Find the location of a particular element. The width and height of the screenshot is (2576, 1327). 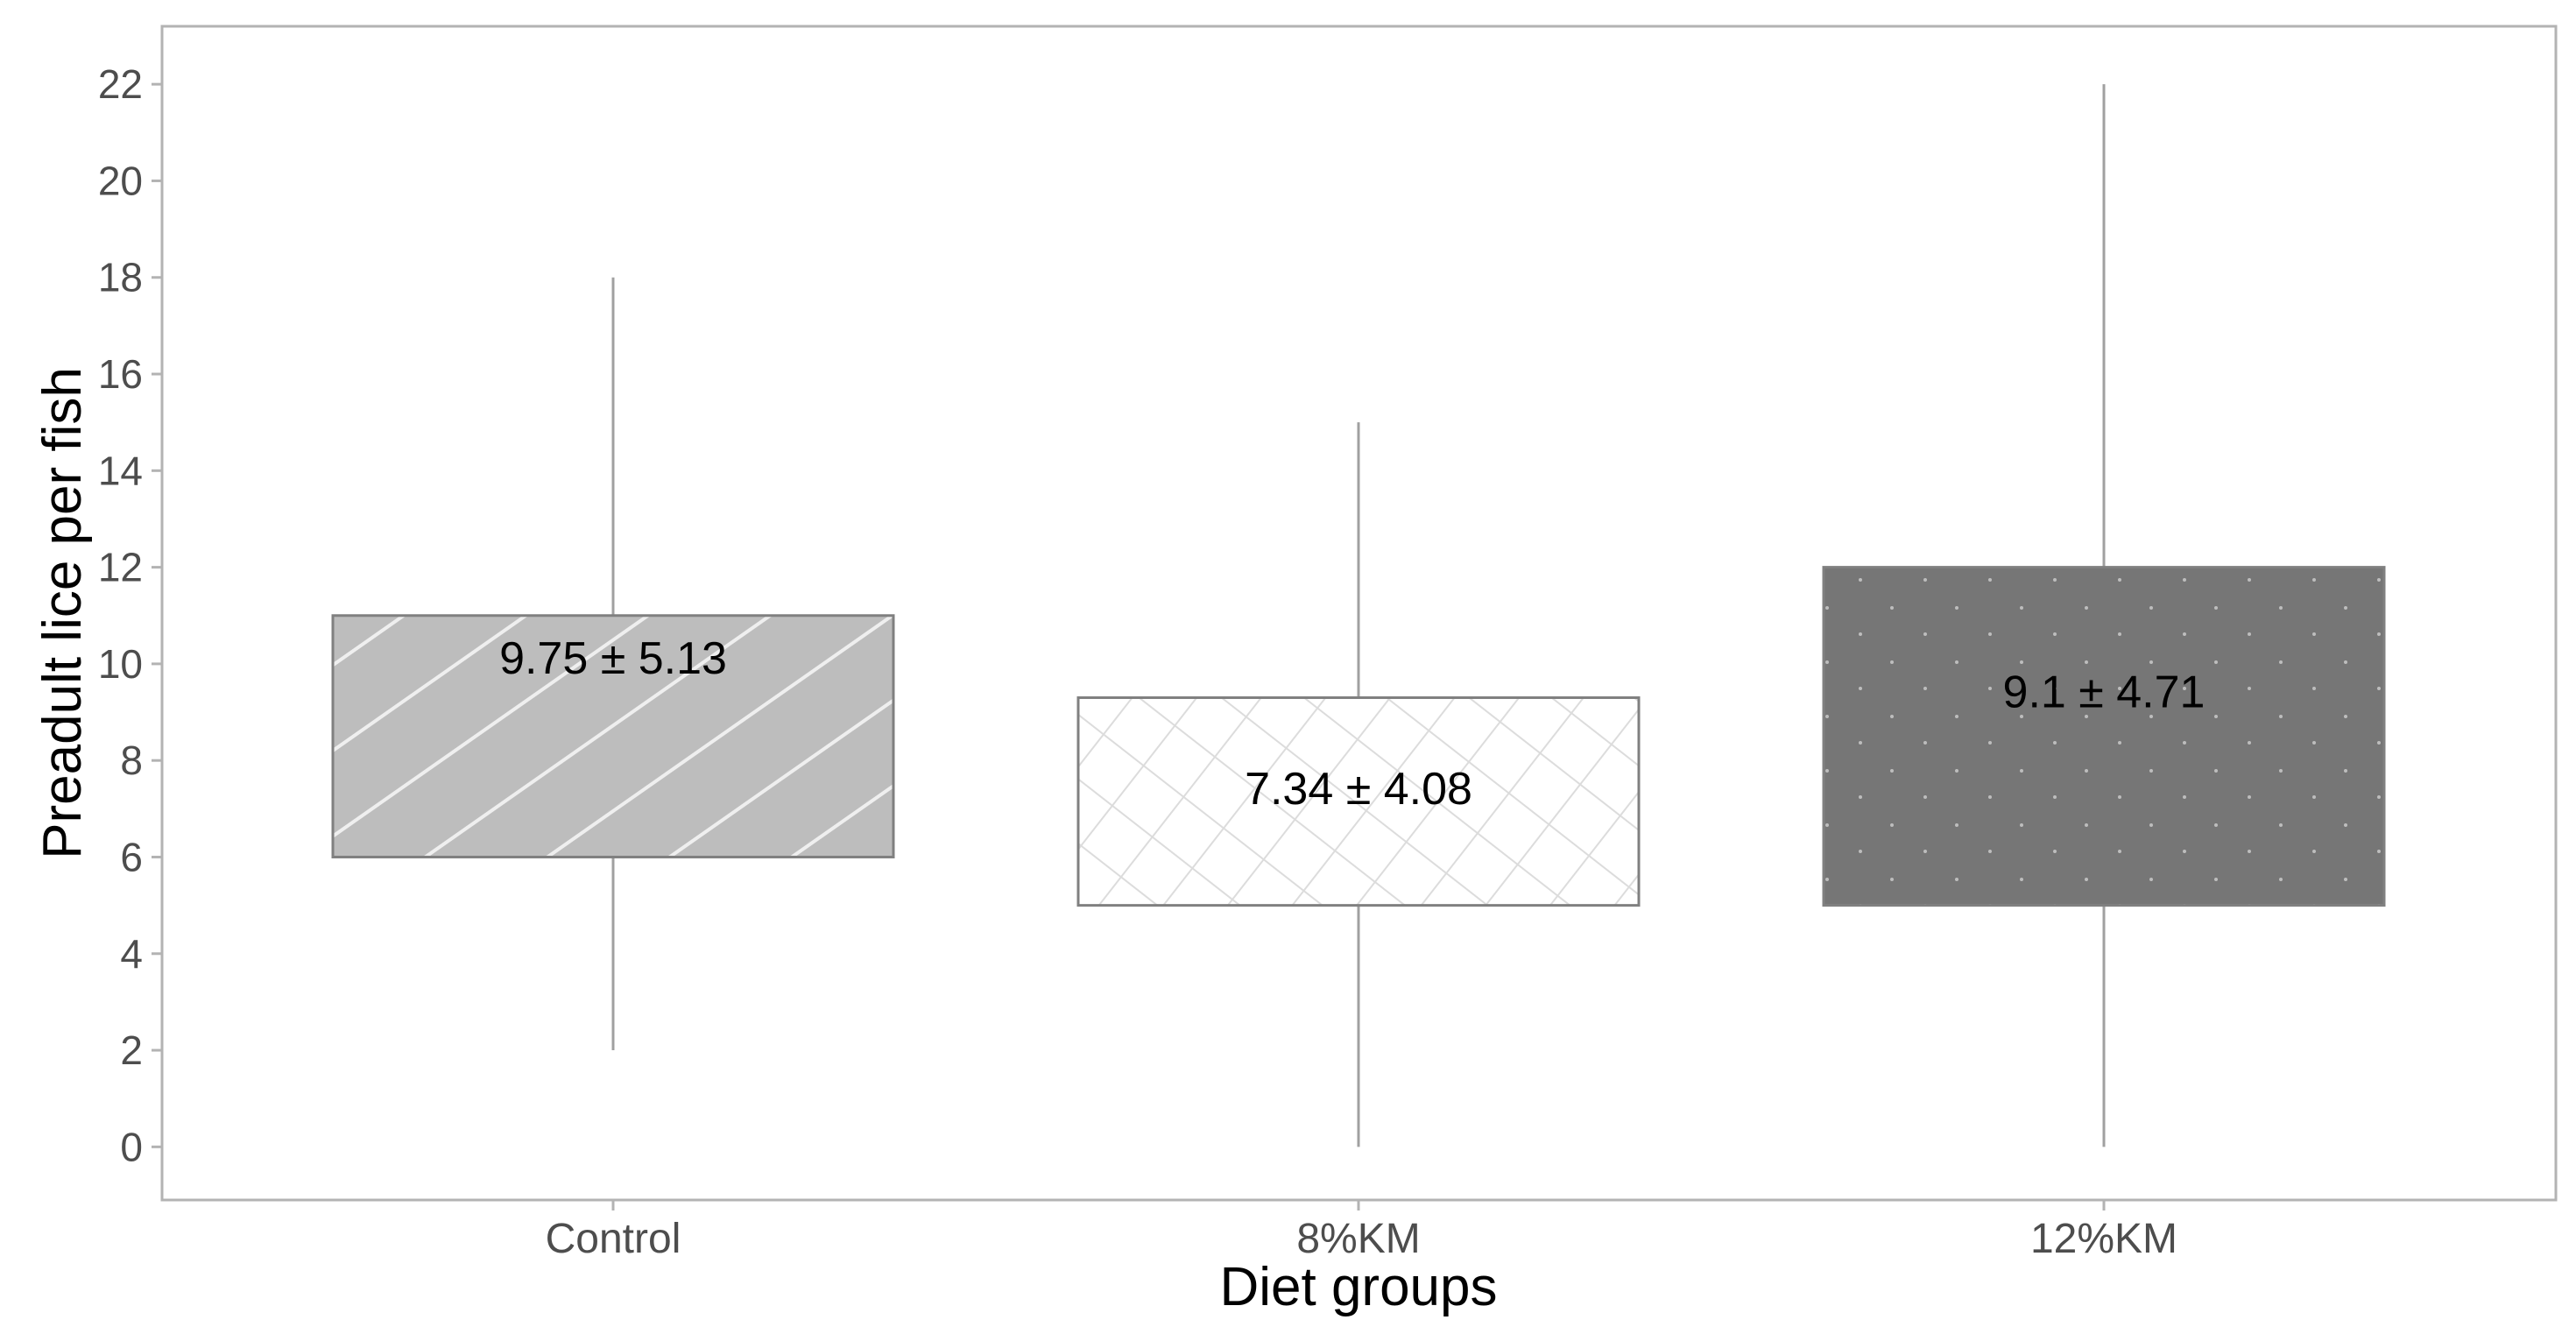

box-group: 7.34 ± 4.08 is located at coordinates (1358, 784).